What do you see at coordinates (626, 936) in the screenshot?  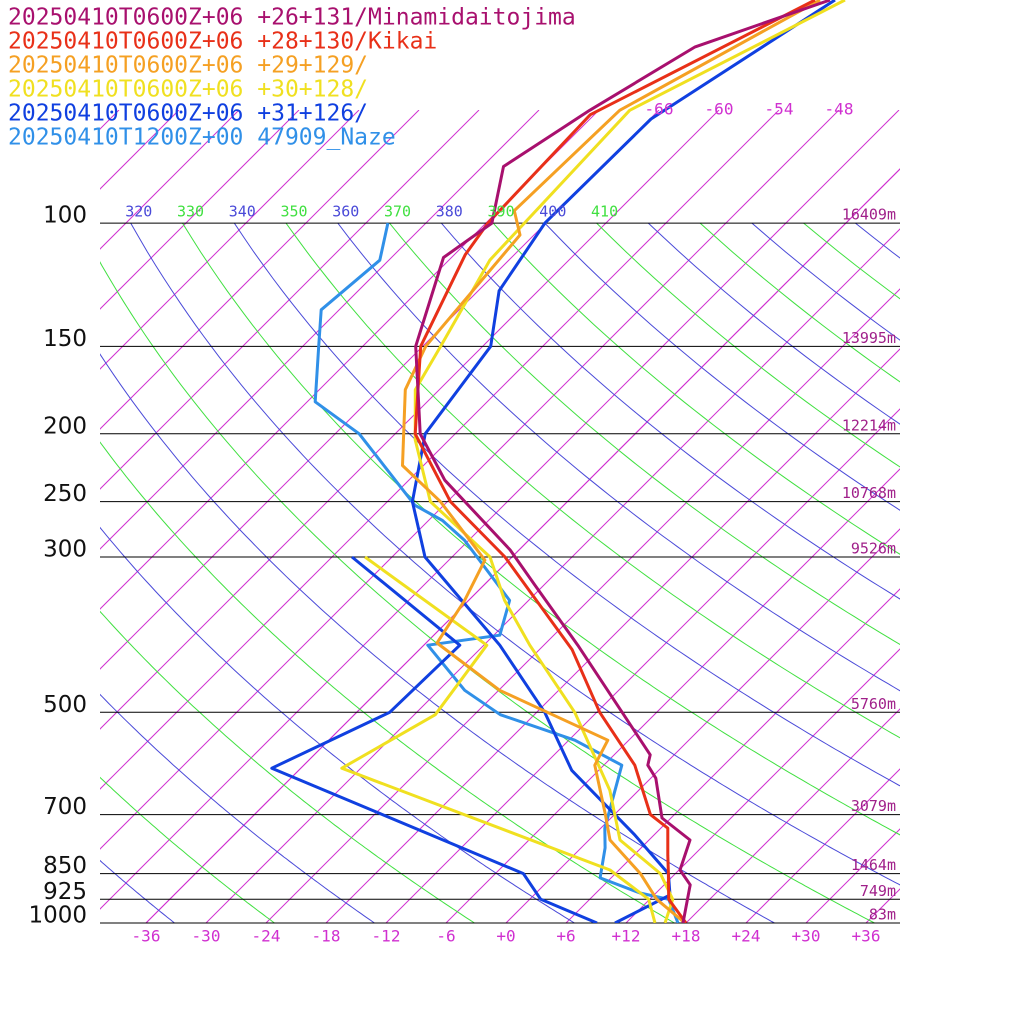 I see `x-tick-label: +12` at bounding box center [626, 936].